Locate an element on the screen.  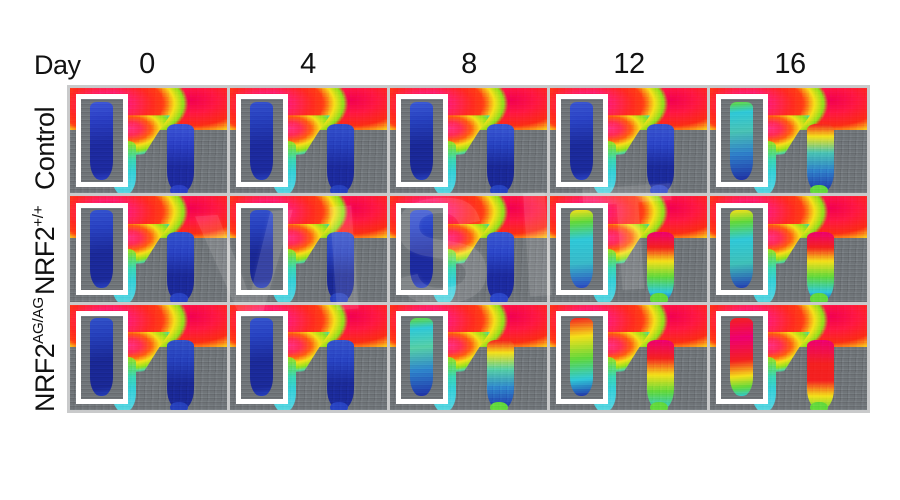
column-header-day-0: 0 is located at coordinates (147, 64).